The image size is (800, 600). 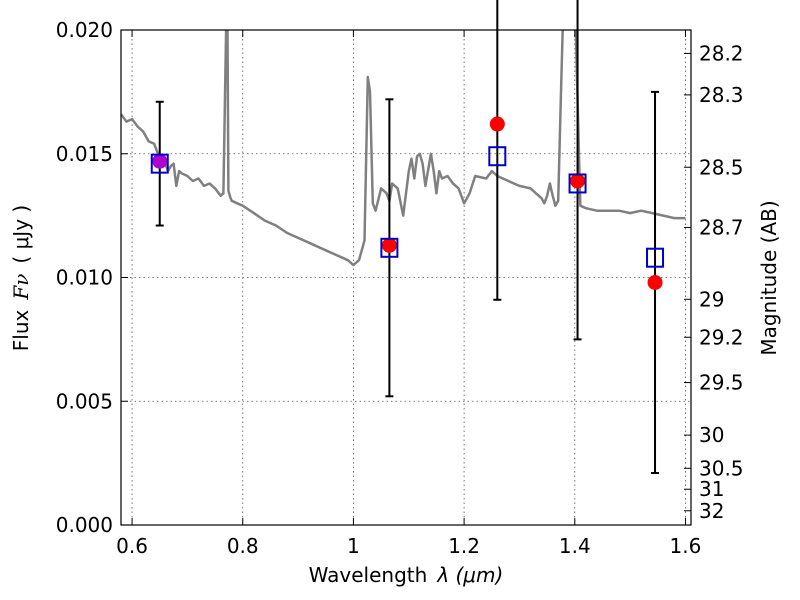 What do you see at coordinates (132, 546) in the screenshot?
I see `x-tick-label: 0.6` at bounding box center [132, 546].